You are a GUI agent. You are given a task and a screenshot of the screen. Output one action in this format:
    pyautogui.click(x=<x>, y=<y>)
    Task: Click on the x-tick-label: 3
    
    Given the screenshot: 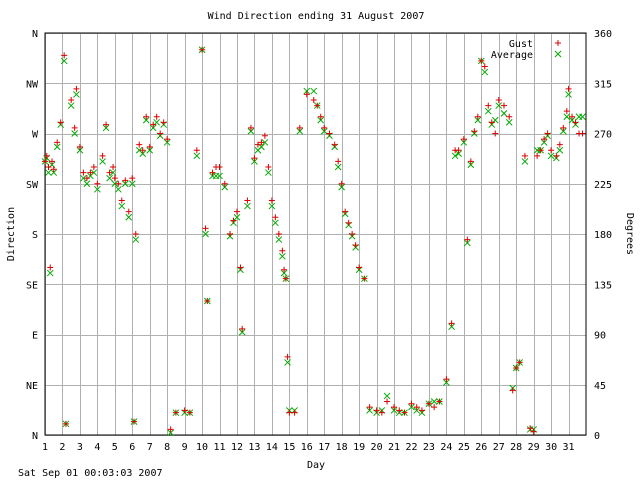 What is the action you would take?
    pyautogui.click(x=80, y=447)
    